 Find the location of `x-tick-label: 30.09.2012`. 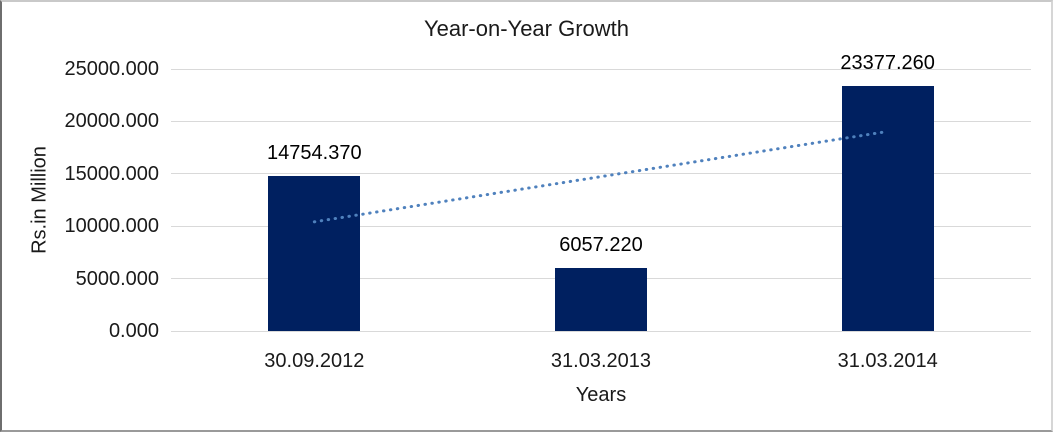

x-tick-label: 30.09.2012 is located at coordinates (314, 361).